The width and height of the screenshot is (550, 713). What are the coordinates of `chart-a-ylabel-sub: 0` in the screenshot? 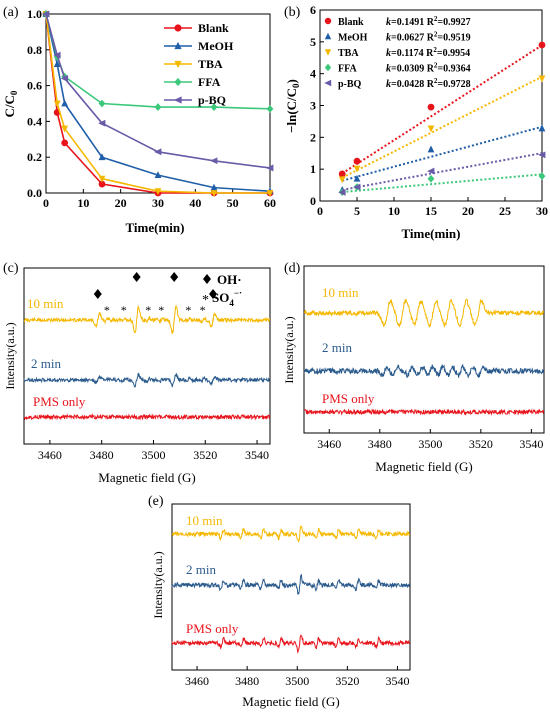 It's located at (14, 92).